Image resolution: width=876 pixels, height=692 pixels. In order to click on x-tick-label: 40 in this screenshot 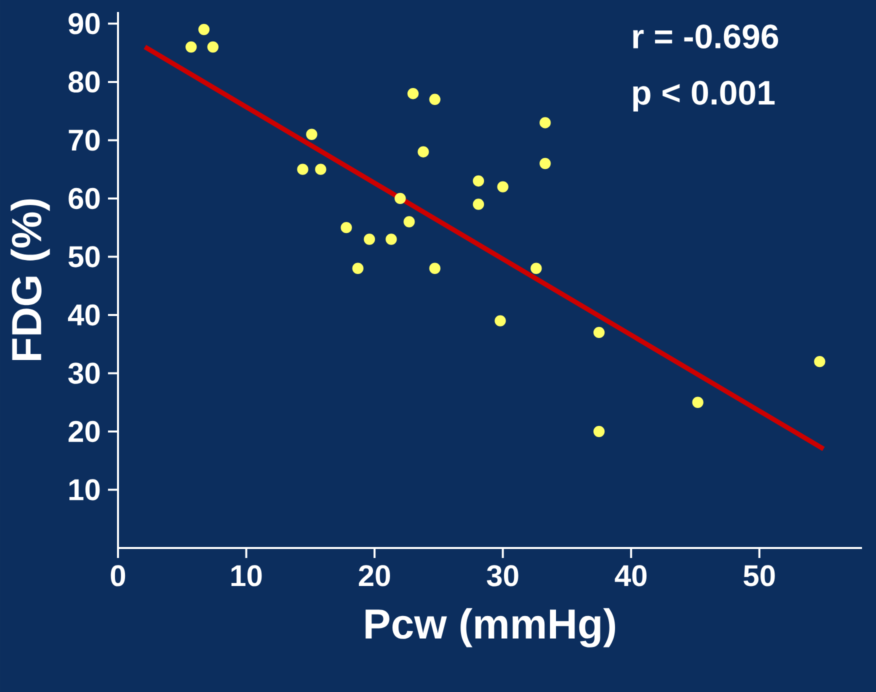, I will do `click(630, 575)`.